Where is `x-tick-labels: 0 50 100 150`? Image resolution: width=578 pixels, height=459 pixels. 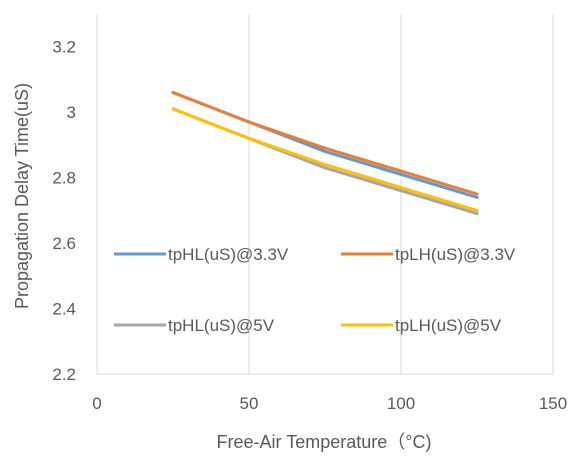
x-tick-labels: 0 50 100 150 is located at coordinates (329, 403).